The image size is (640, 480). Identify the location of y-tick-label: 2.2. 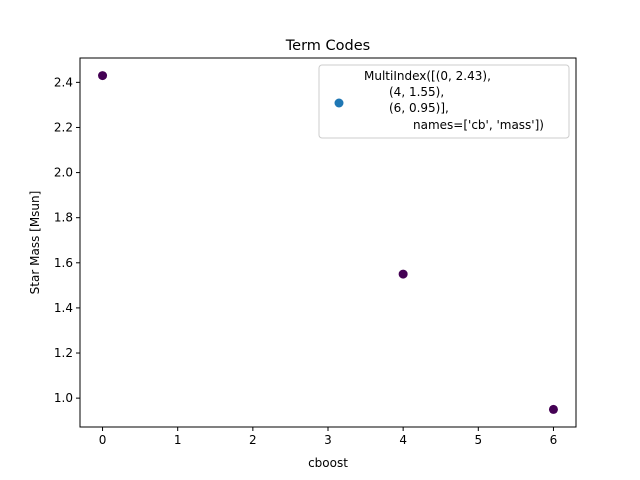
(63, 127).